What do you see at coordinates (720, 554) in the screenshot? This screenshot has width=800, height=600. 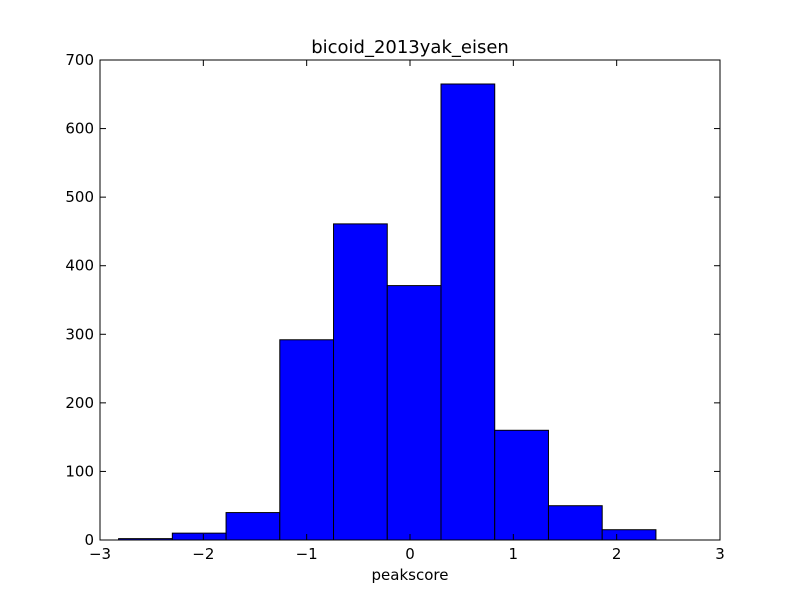 I see `x-tick-label: 3` at bounding box center [720, 554].